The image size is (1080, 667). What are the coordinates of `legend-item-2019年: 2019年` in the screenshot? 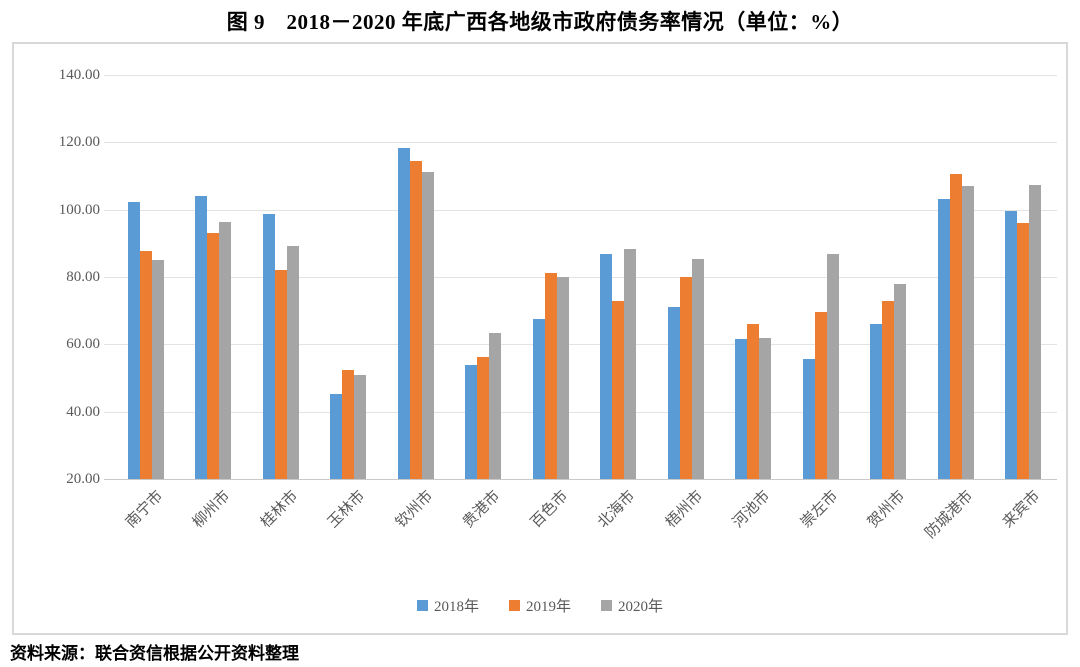 It's located at (539, 605).